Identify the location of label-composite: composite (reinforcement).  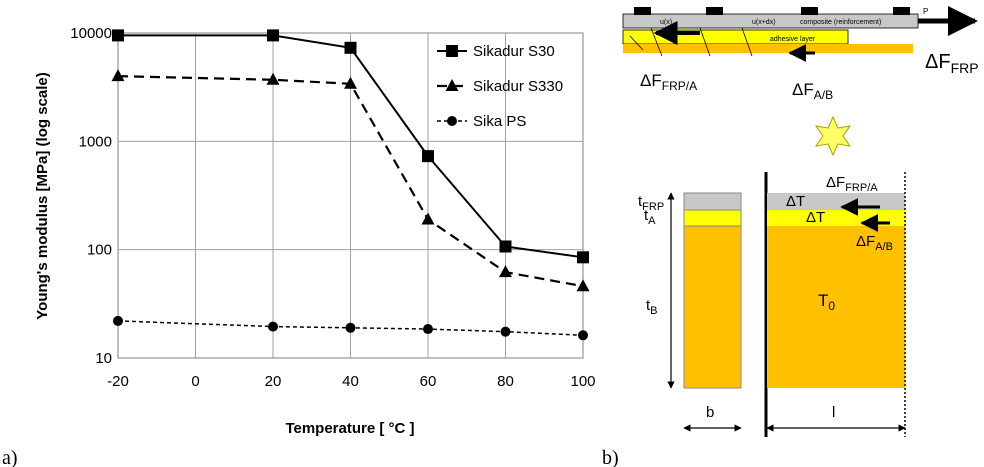
(840, 22).